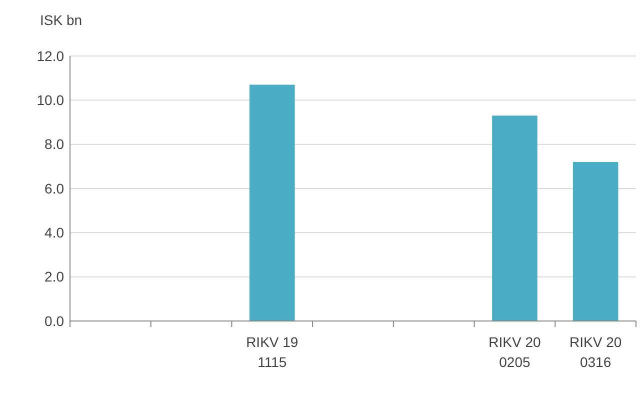 The width and height of the screenshot is (641, 413). Describe the element at coordinates (596, 352) in the screenshot. I see `x-tick-label: RIKV 20 0316` at that location.